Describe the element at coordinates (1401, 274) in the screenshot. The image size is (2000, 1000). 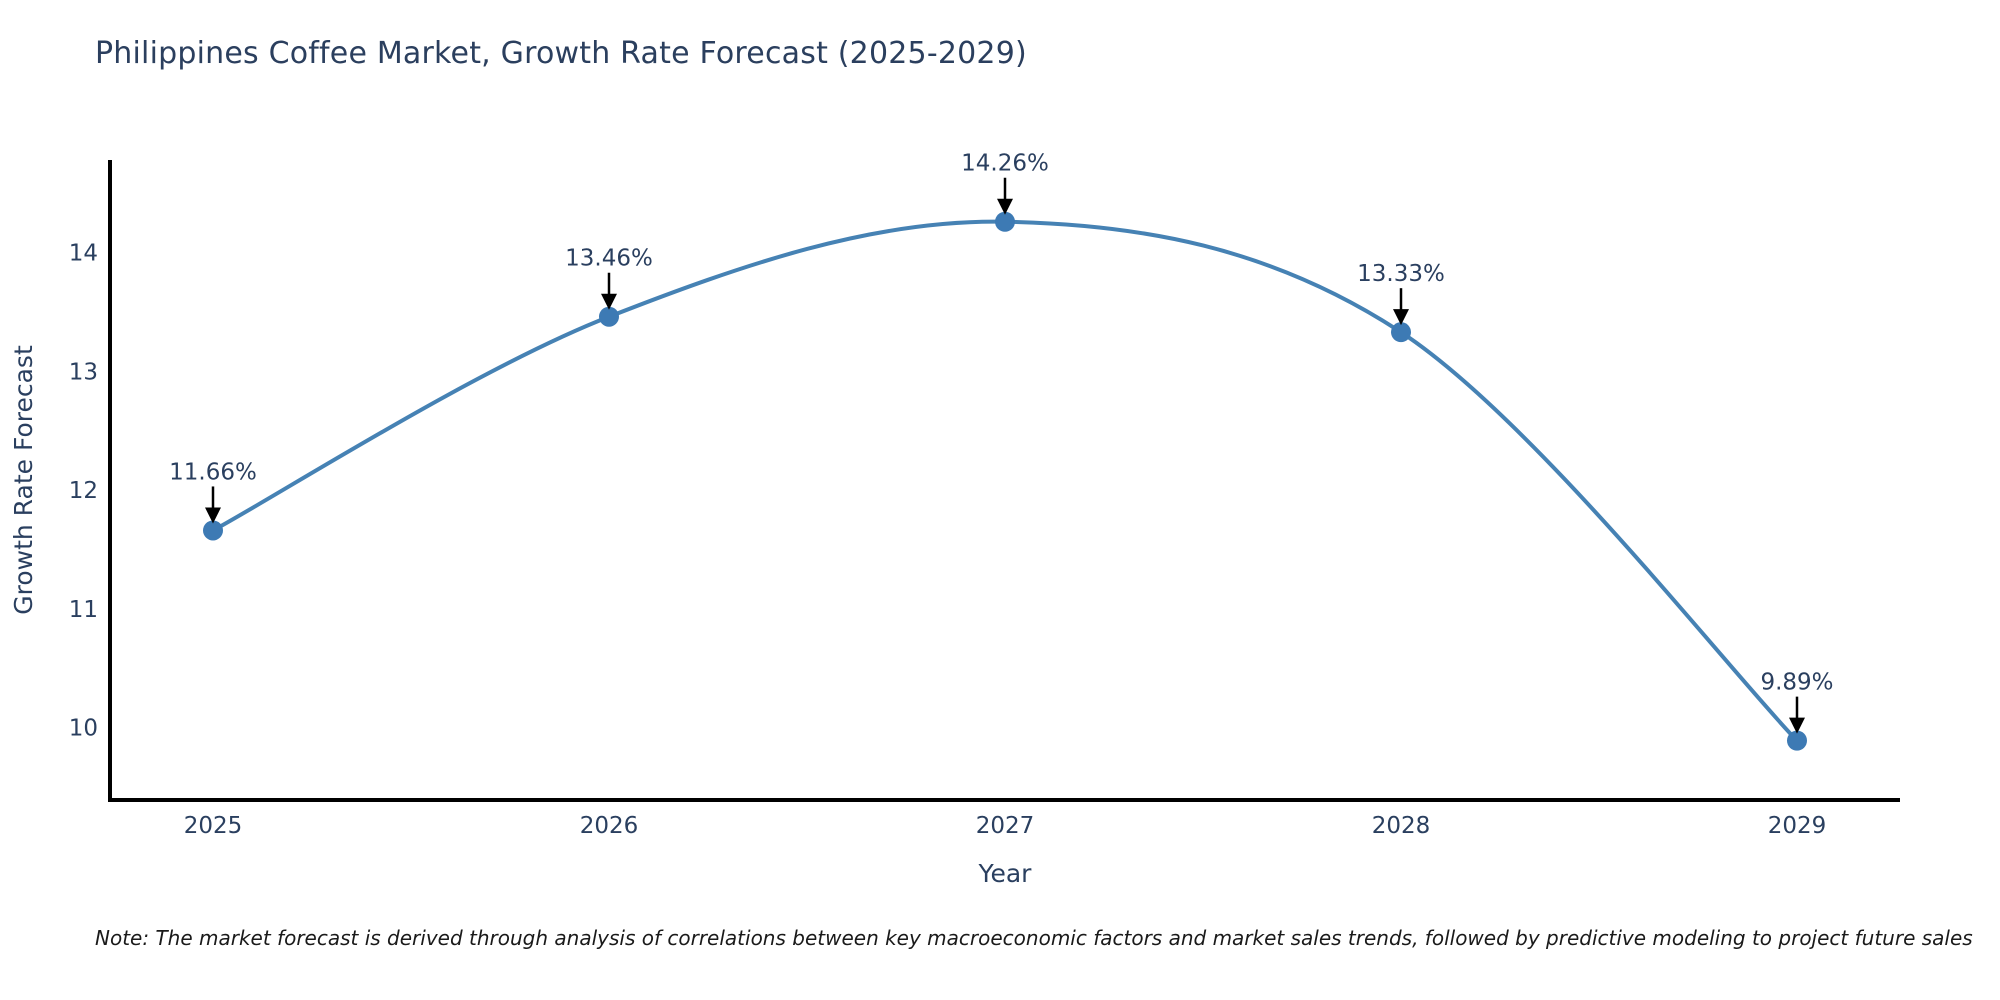
I see `data-point-label: 13.33%` at that location.